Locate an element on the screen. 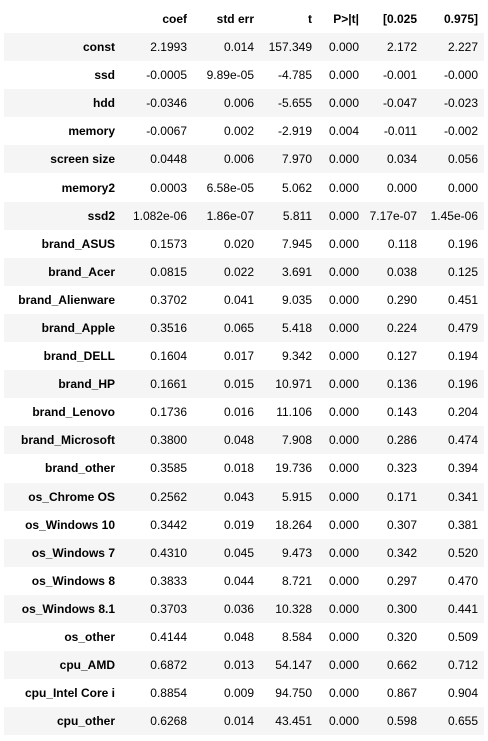  table-cell: 54.147 is located at coordinates (293, 665).